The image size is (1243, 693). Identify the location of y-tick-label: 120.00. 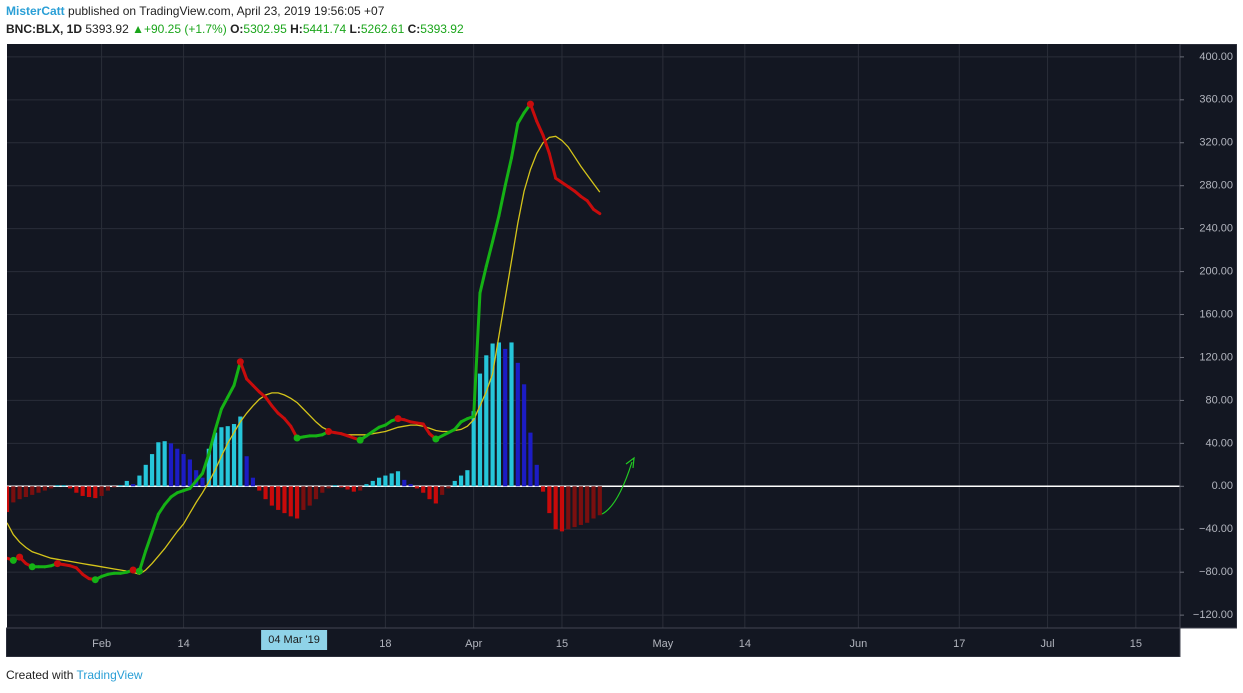
(1216, 357).